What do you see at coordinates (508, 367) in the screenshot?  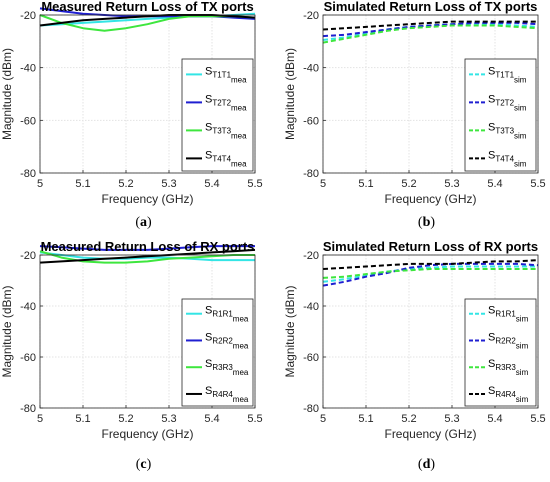 I see `legend-entry: SR3R3sim` at bounding box center [508, 367].